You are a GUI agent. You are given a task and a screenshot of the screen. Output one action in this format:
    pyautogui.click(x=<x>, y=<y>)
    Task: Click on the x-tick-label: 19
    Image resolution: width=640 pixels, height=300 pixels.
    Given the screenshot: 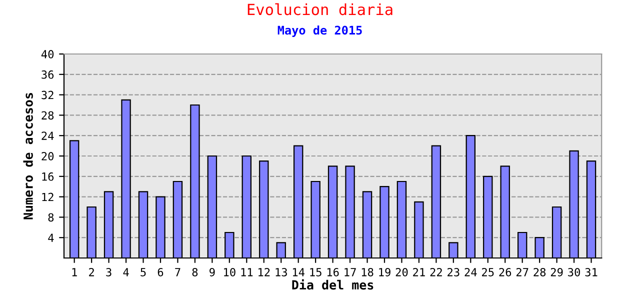 What is the action you would take?
    pyautogui.click(x=384, y=272)
    